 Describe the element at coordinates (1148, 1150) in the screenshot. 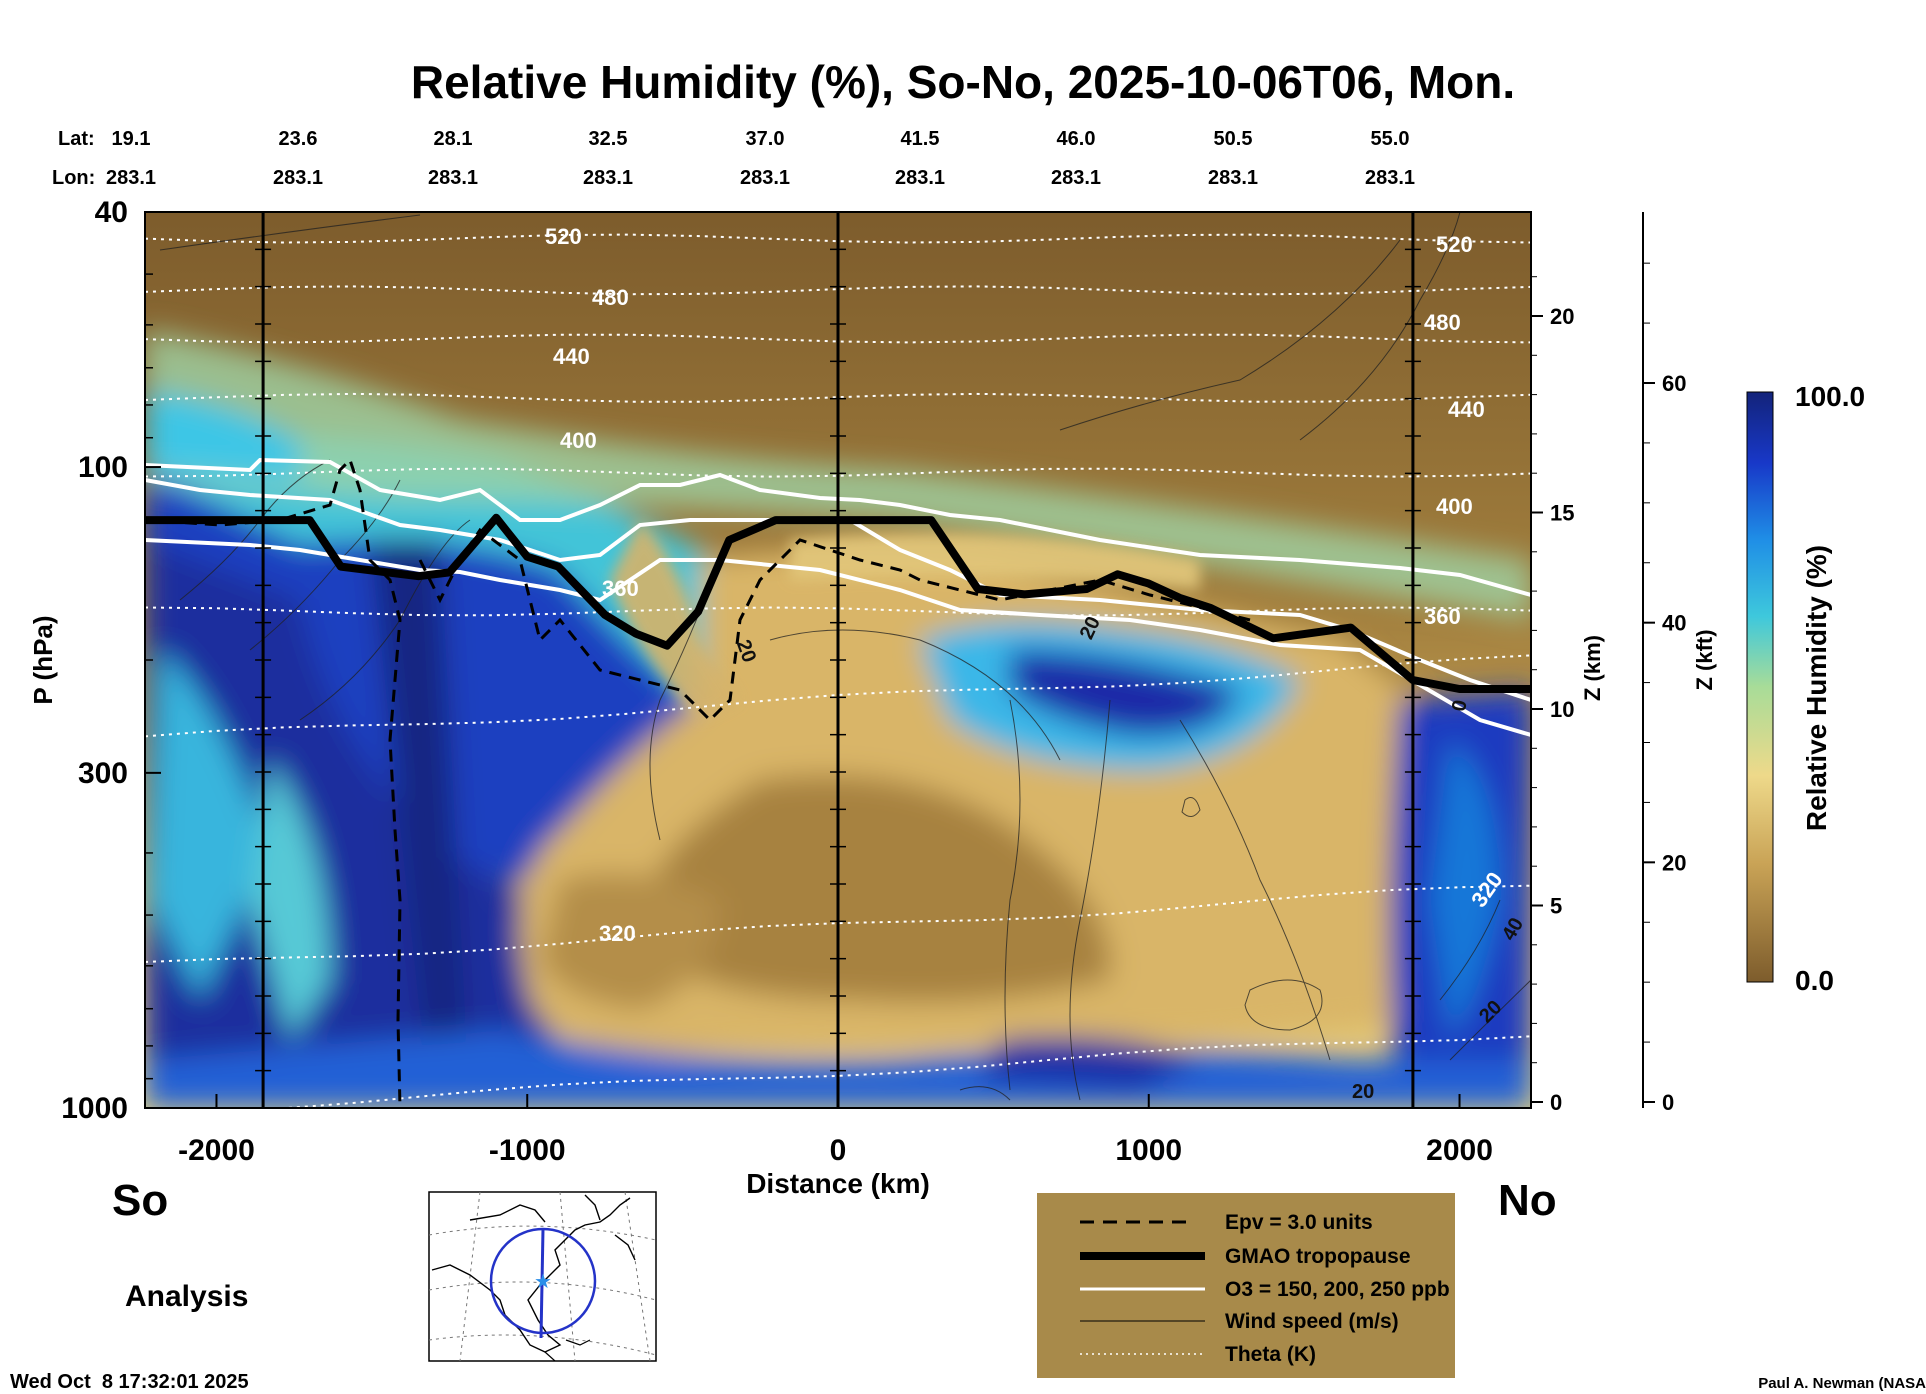

I see `x-tick-label: 1000` at that location.